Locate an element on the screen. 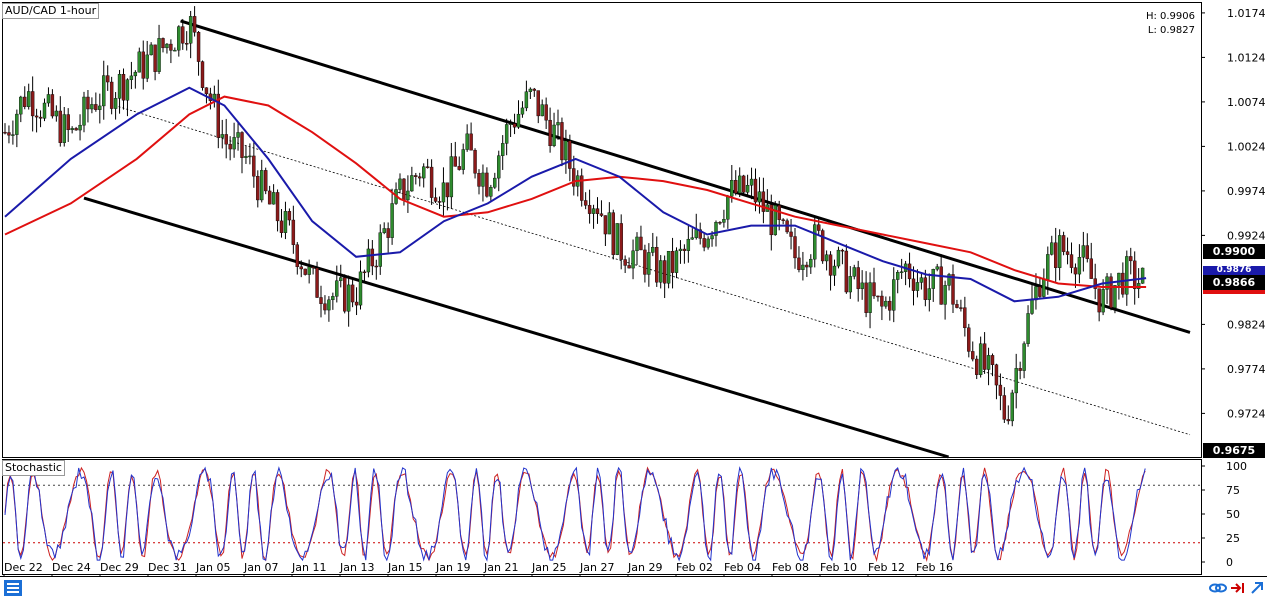 The height and width of the screenshot is (601, 1267). date-label: Dec 31 is located at coordinates (167, 567).